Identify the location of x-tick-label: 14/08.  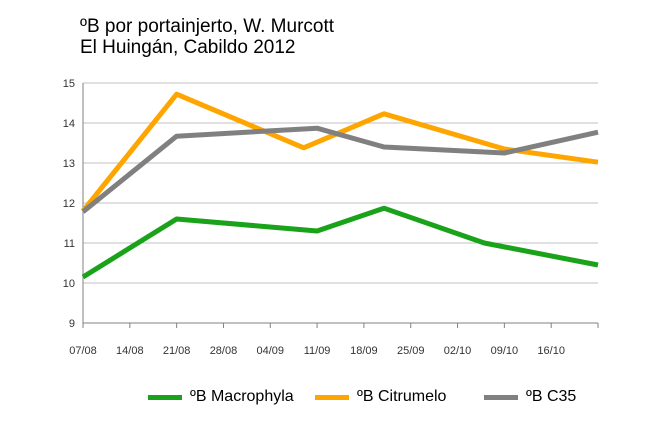
(130, 351).